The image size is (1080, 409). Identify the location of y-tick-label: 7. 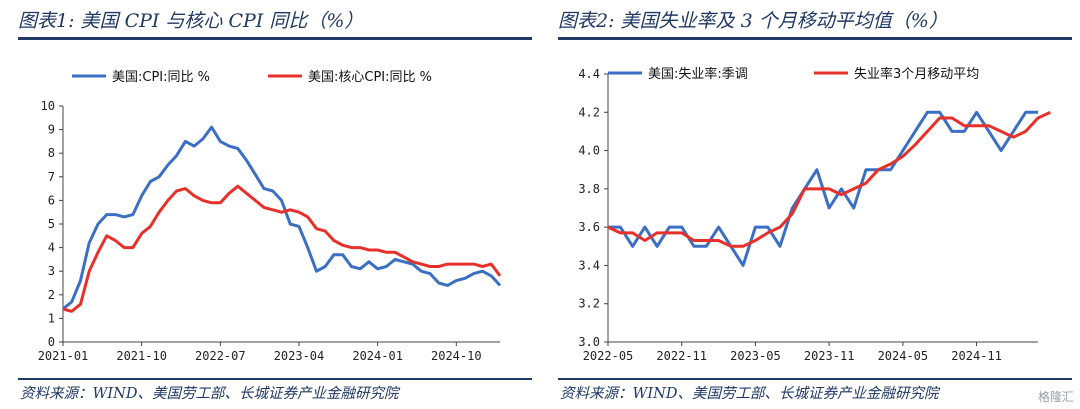
(51, 177).